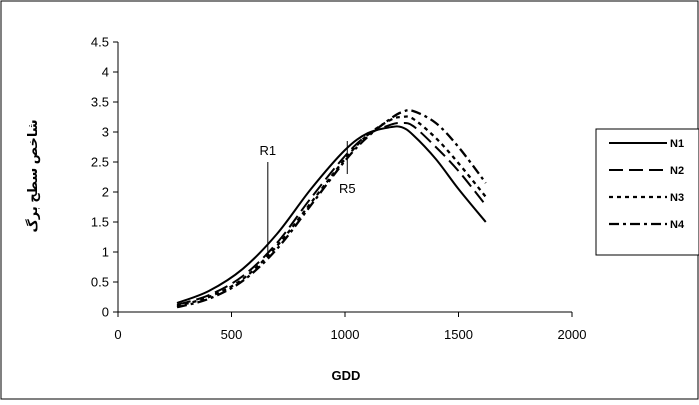  Describe the element at coordinates (347, 188) in the screenshot. I see `annotation-label-r5: R5` at that location.